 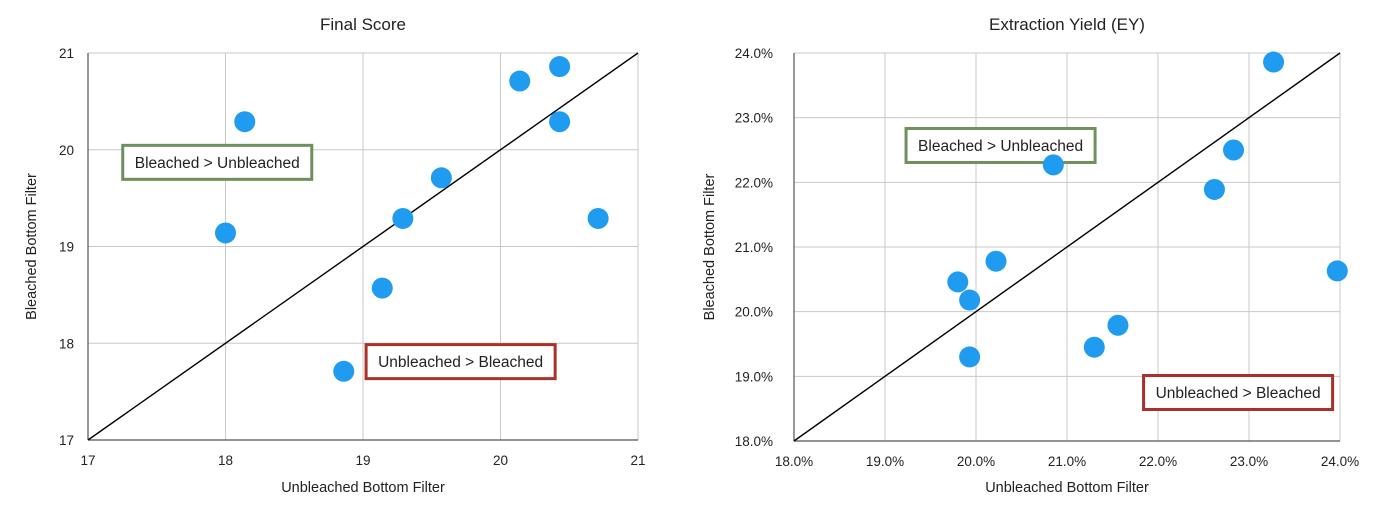 What do you see at coordinates (225, 460) in the screenshot?
I see `x-tick-label: 18` at bounding box center [225, 460].